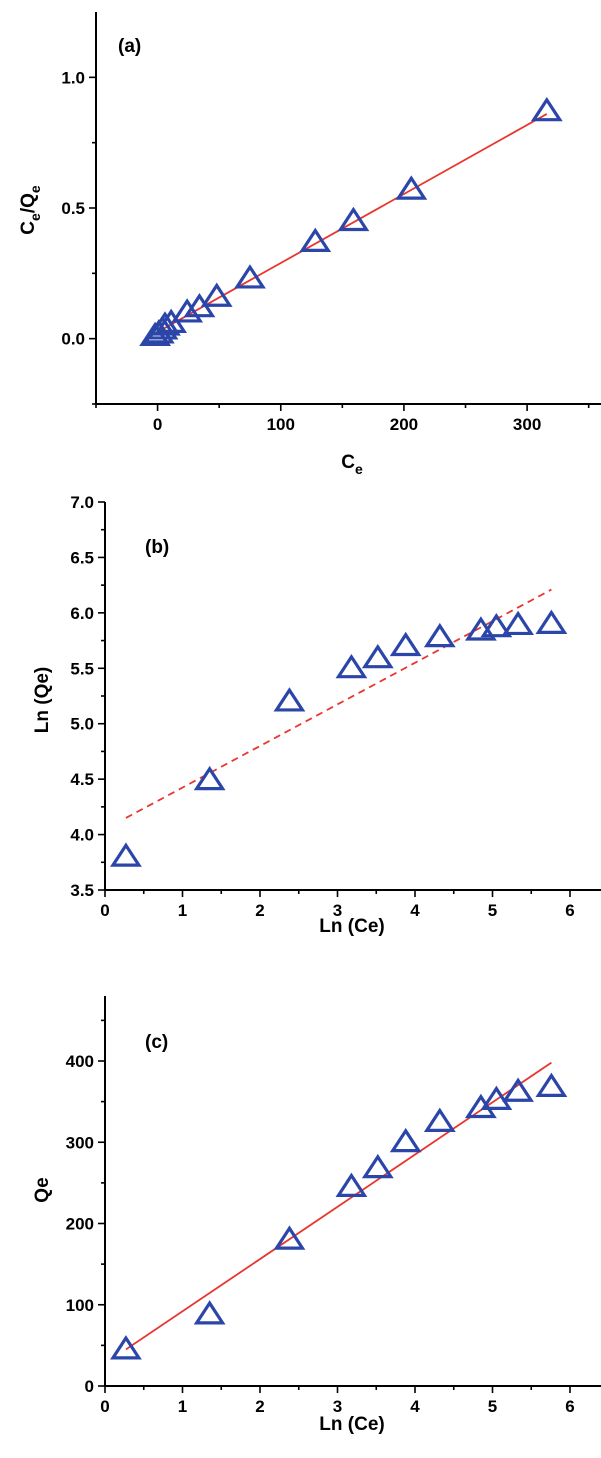  I want to click on y-tick-label: 100, so click(80, 1305).